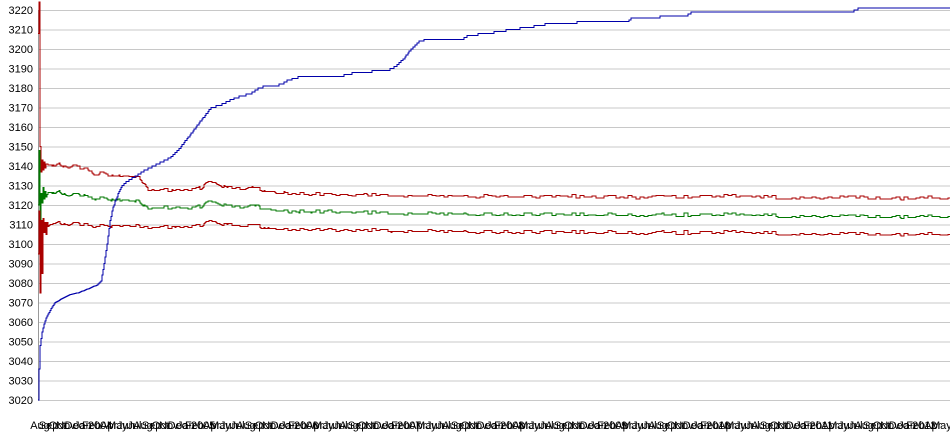 The height and width of the screenshot is (435, 950). I want to click on y-tick-label: 3120, so click(21, 206).